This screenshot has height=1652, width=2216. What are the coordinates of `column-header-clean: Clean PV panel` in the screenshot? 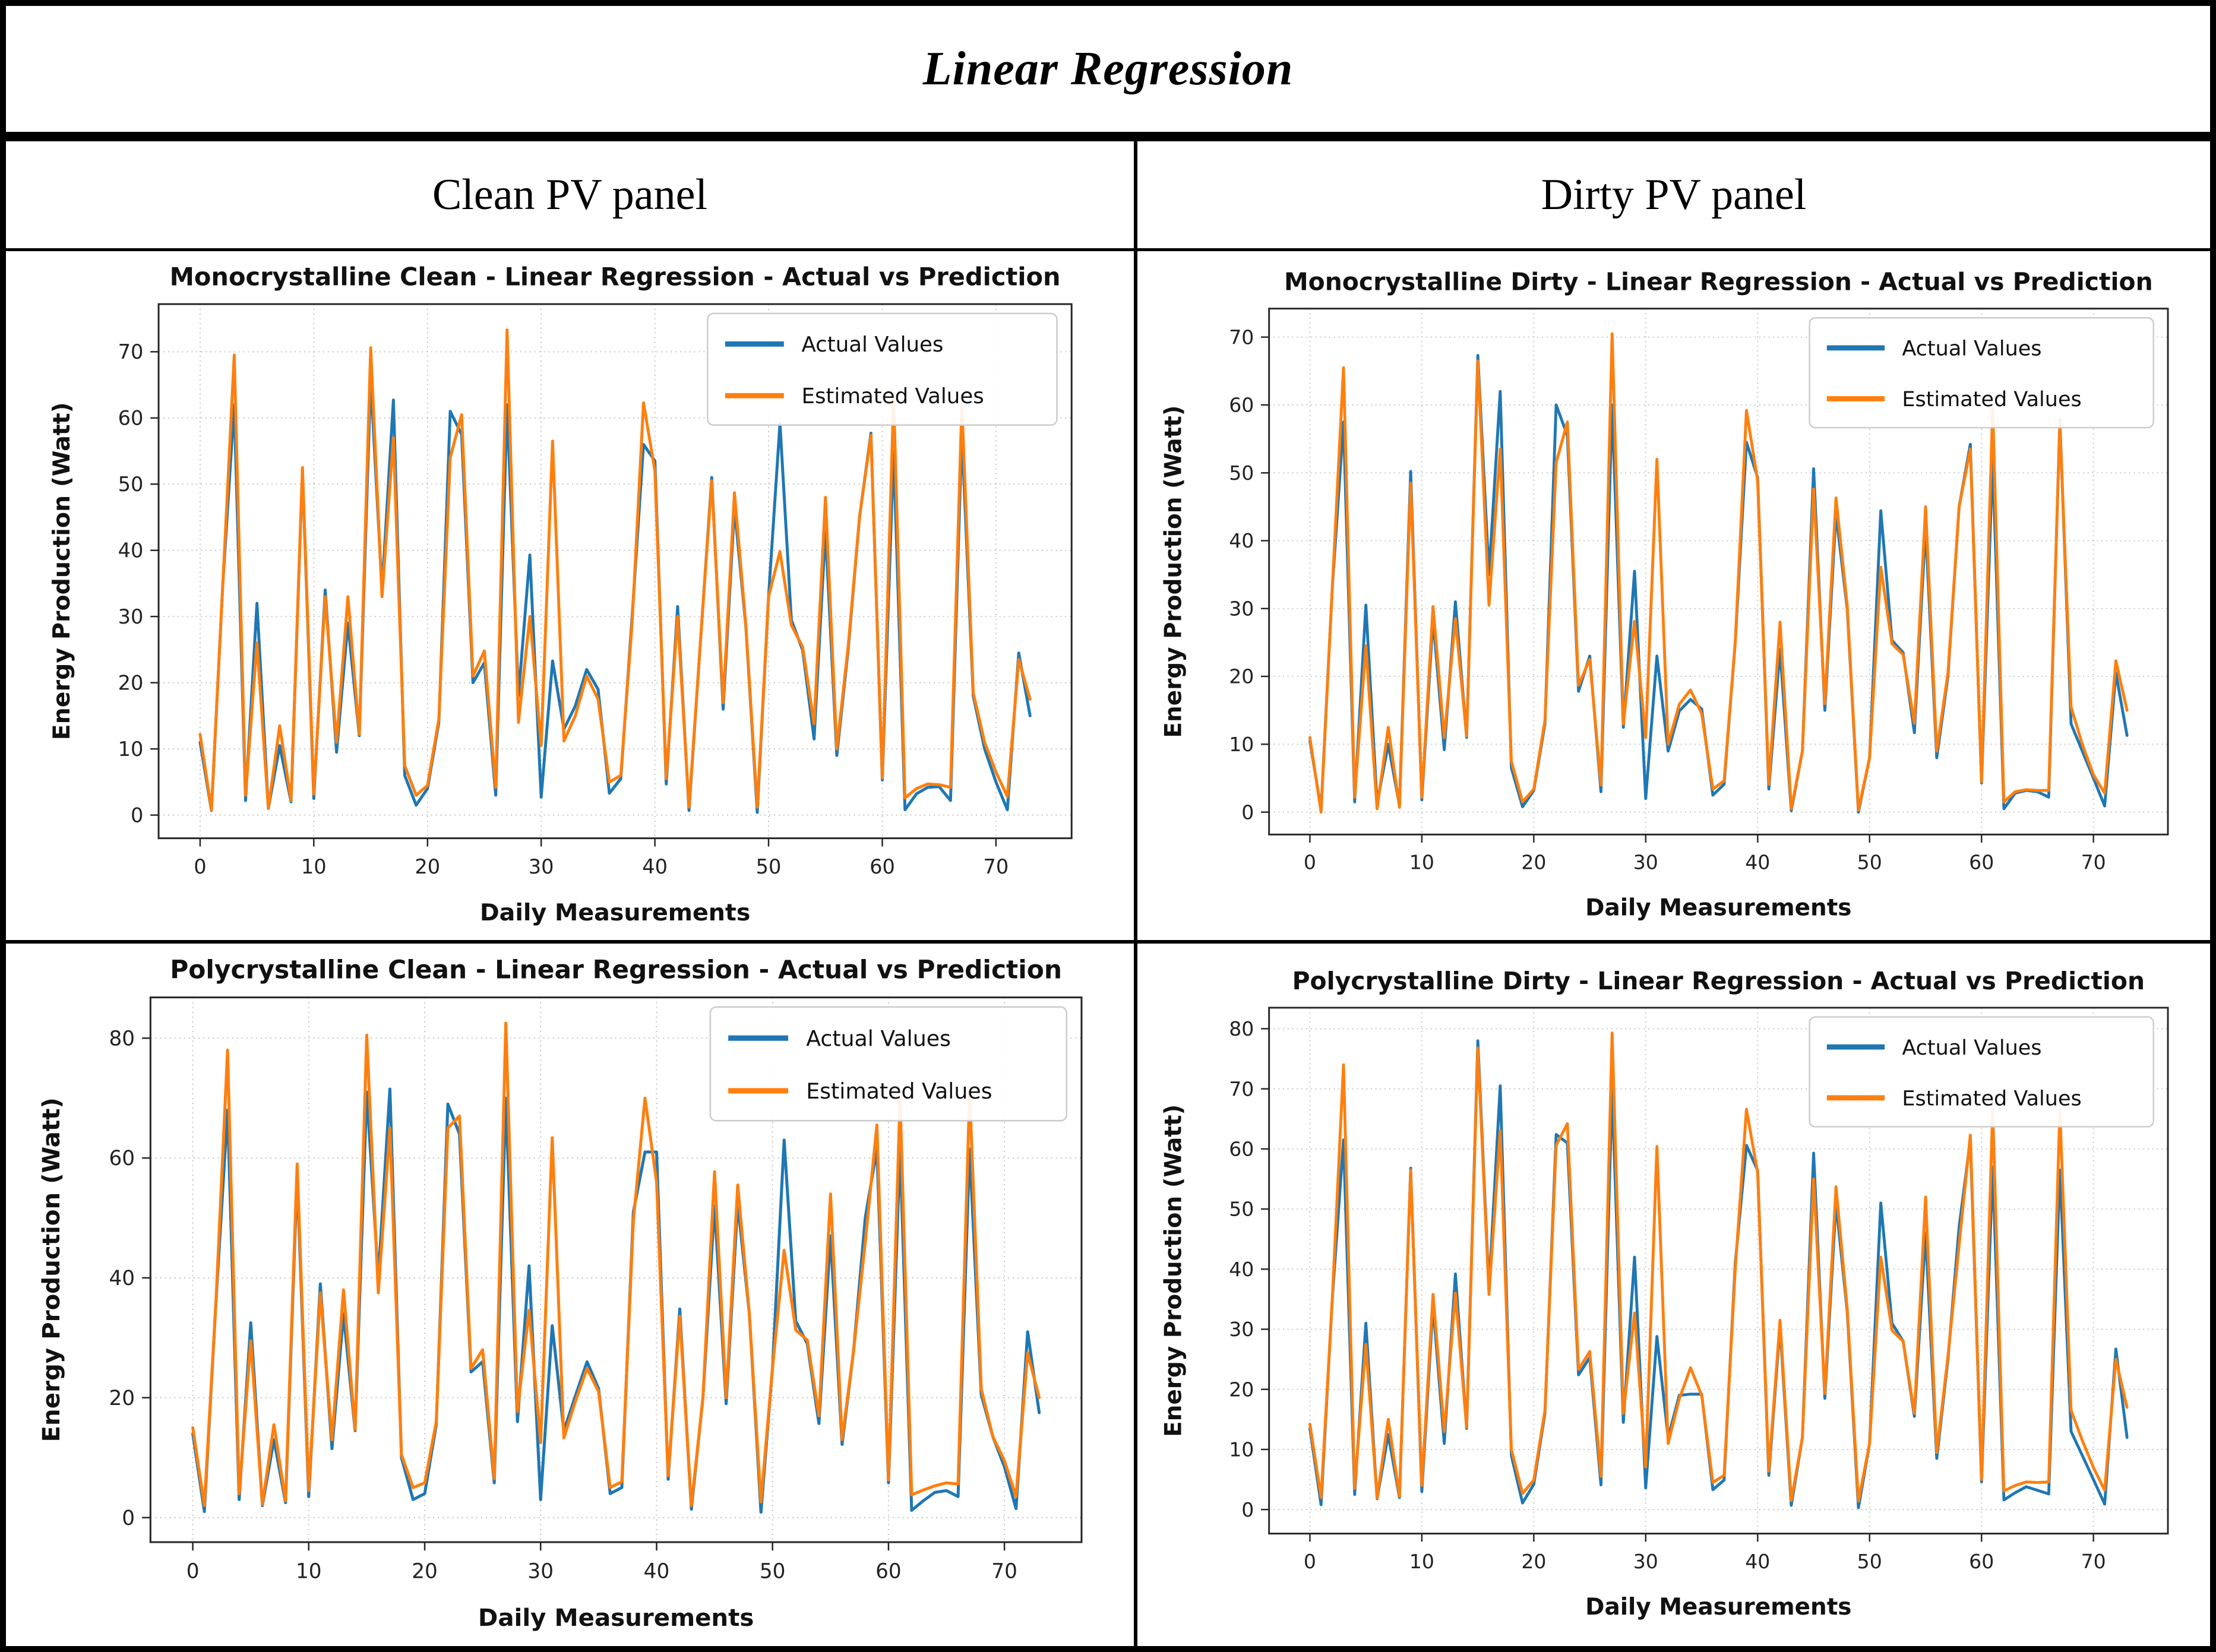 It's located at (570, 194).